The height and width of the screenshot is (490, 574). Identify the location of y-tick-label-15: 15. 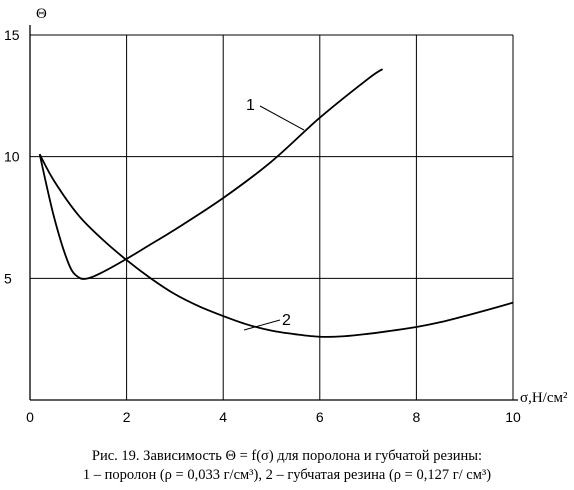
(12, 35).